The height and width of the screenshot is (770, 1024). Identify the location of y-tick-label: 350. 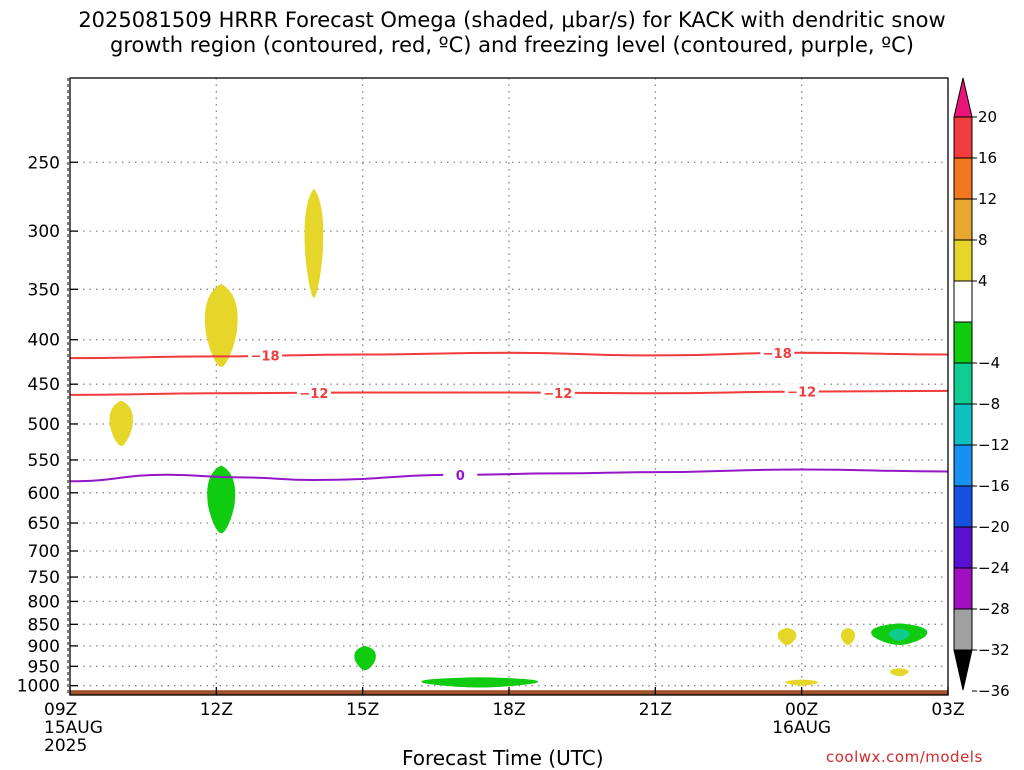
(44, 290).